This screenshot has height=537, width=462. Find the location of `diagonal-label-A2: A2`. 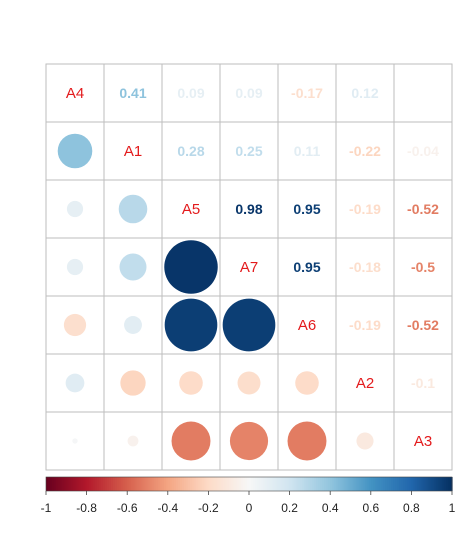

diagonal-label-A2: A2 is located at coordinates (365, 383).